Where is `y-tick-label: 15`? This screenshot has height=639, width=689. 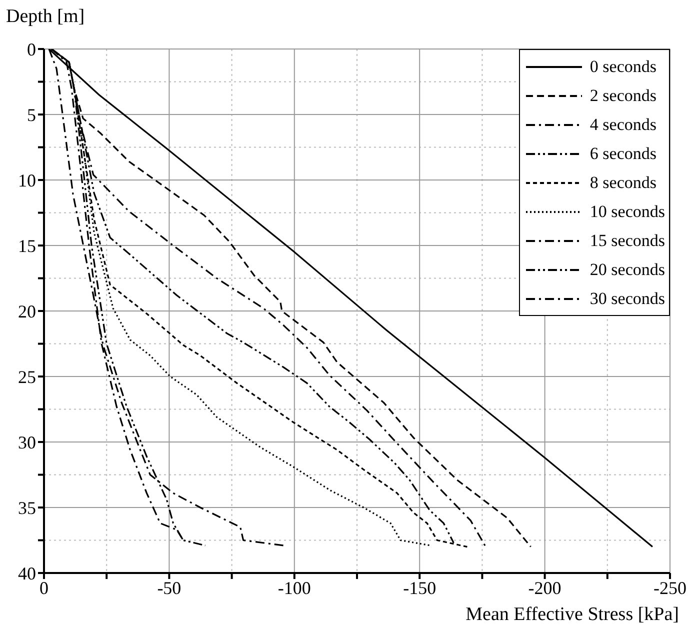 y-tick-label: 15 is located at coordinates (27, 246).